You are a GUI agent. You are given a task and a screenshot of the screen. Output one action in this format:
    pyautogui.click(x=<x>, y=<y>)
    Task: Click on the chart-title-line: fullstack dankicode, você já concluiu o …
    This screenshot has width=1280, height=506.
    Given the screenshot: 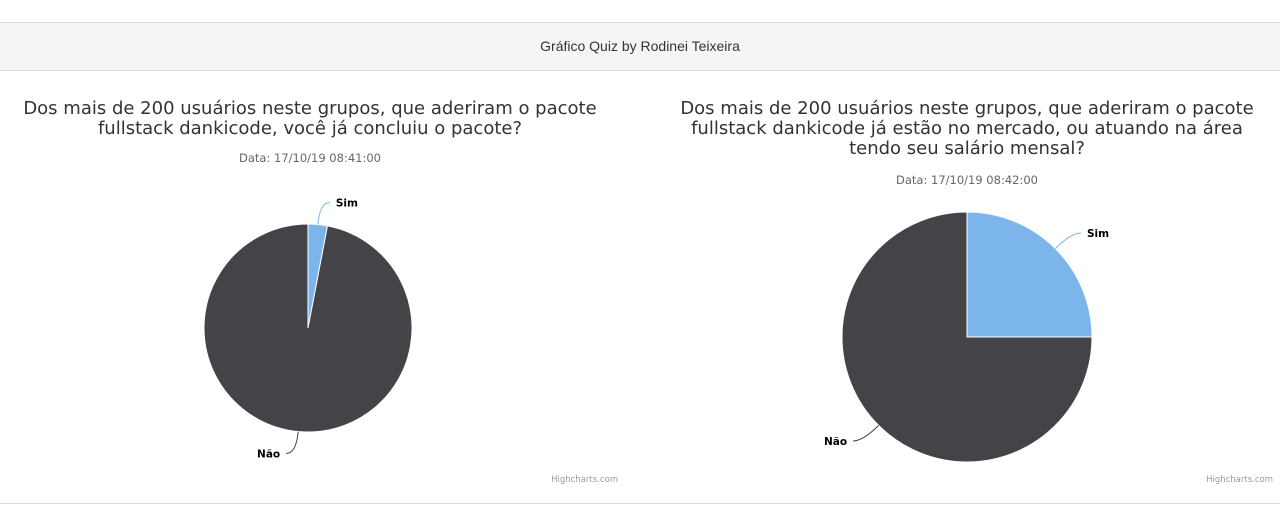 What is the action you would take?
    pyautogui.click(x=310, y=128)
    